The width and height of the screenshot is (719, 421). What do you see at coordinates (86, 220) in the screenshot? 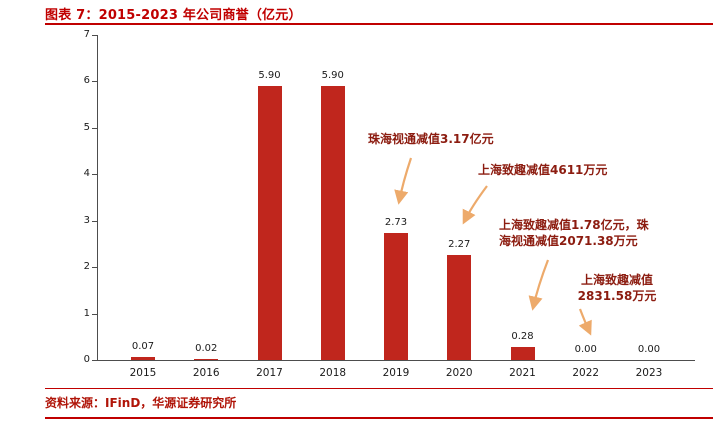
I see `y-axis-tick-label: 3` at bounding box center [86, 220].